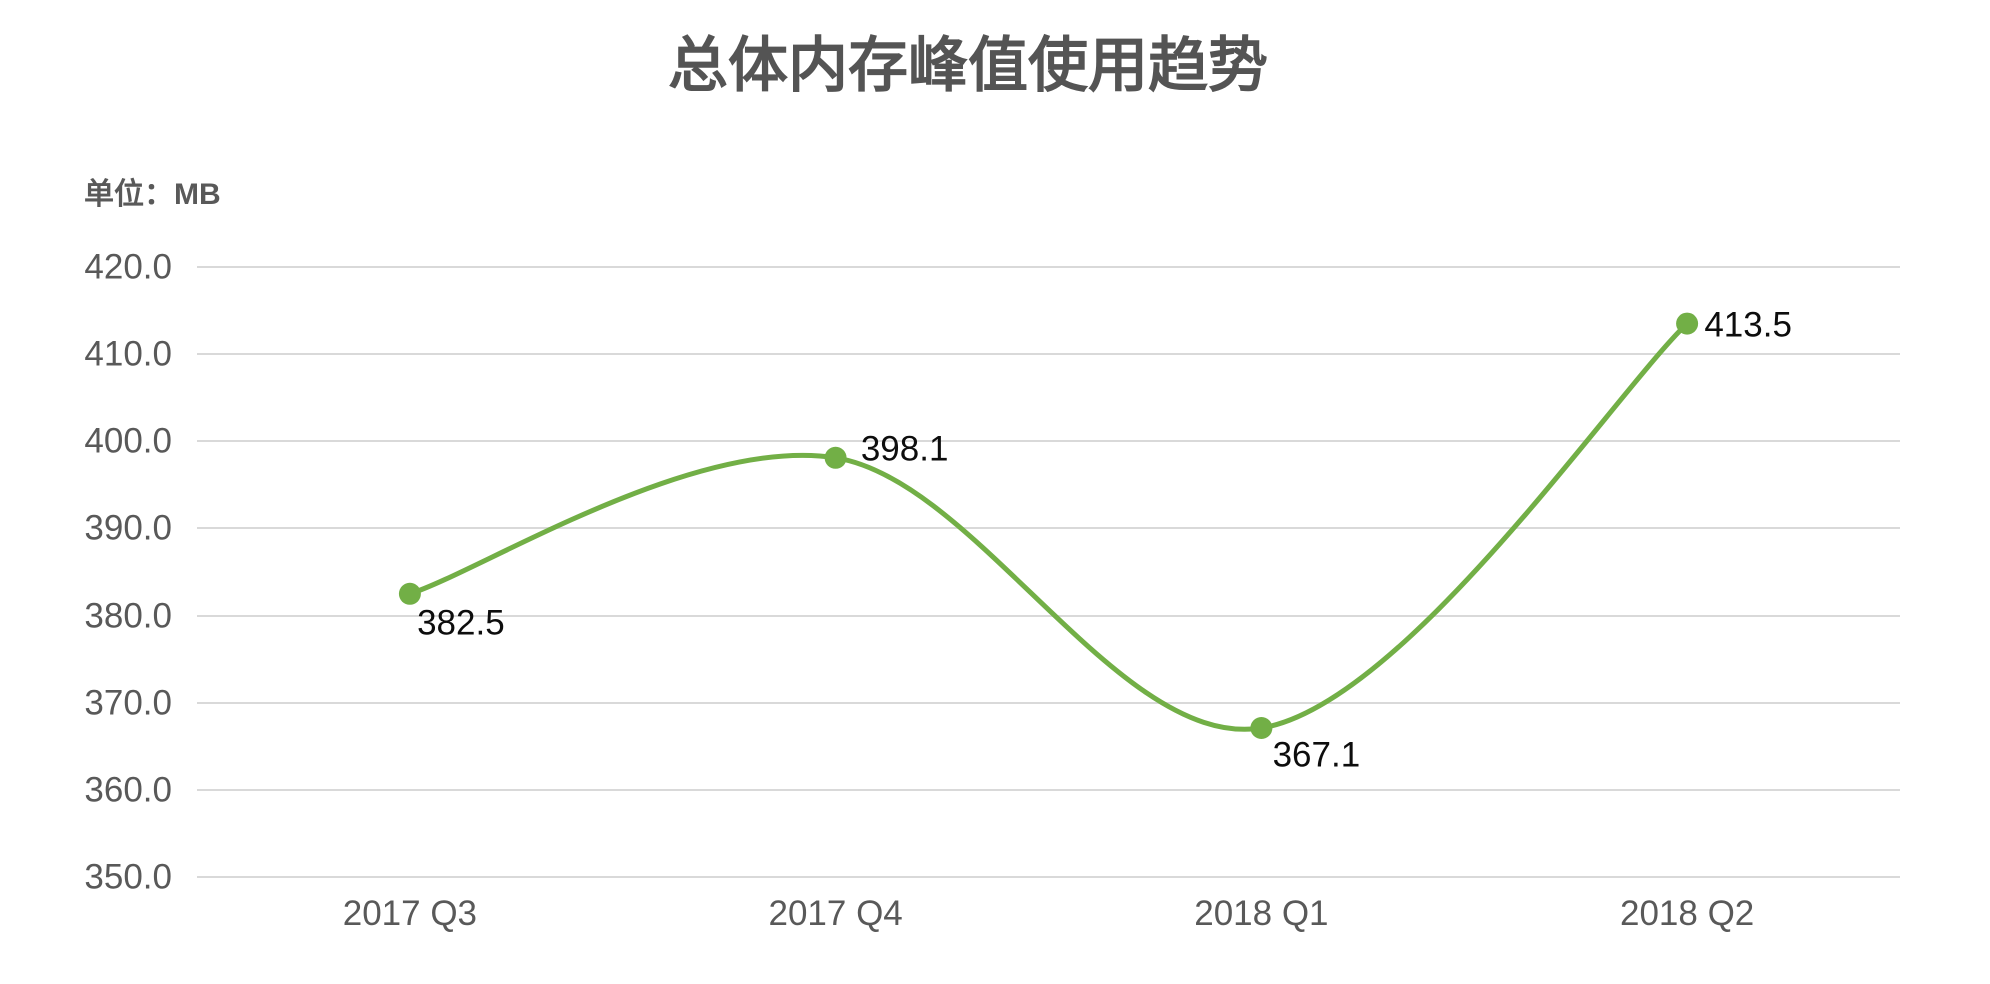  Describe the element at coordinates (461, 623) in the screenshot. I see `data-point-label: 382.5` at that location.